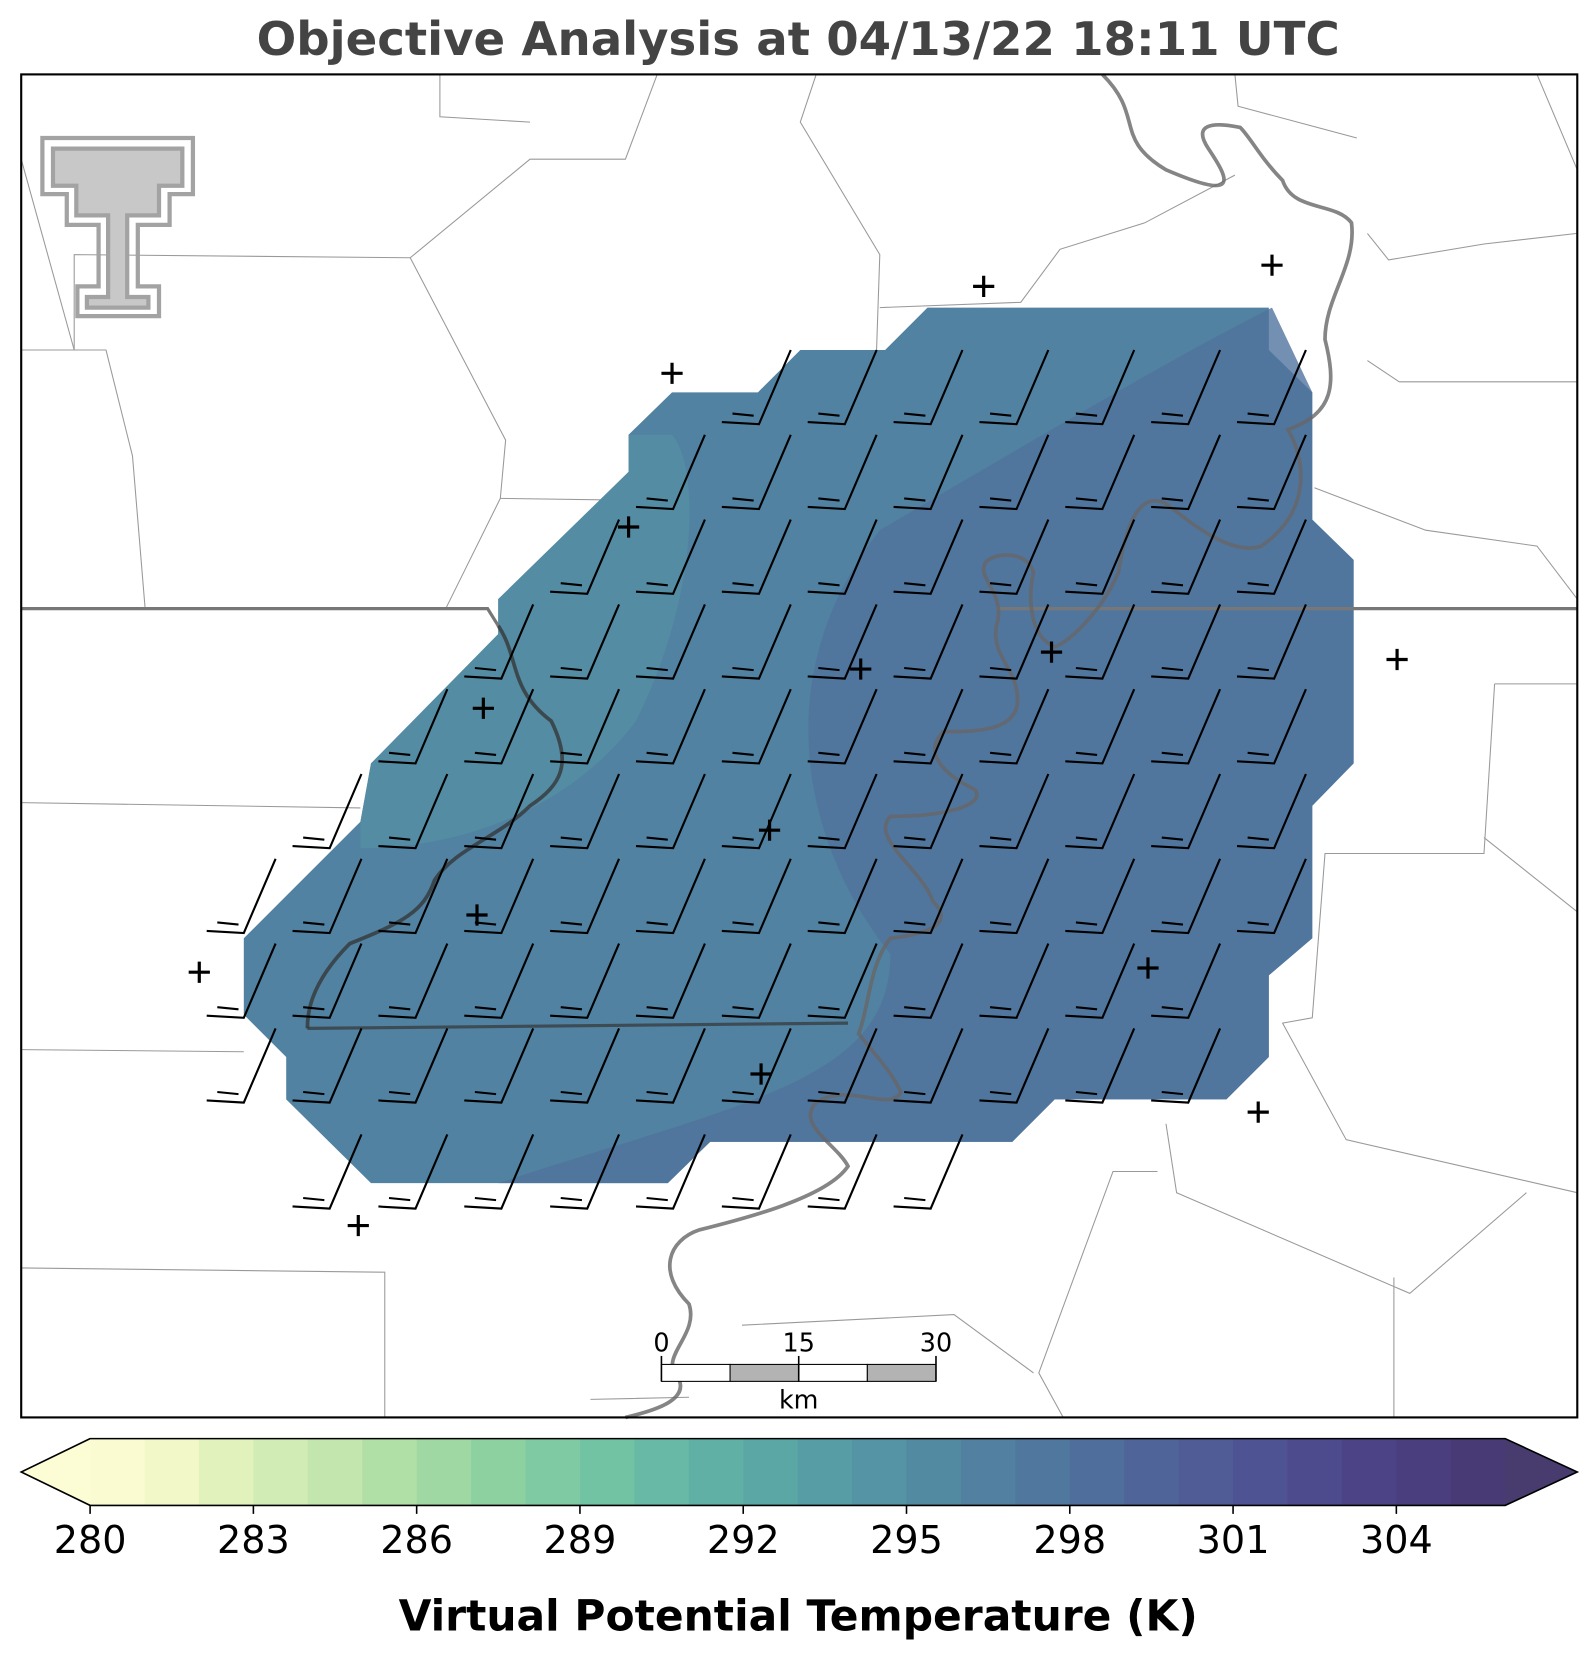  Describe the element at coordinates (743, 1540) in the screenshot. I see `colorbar-tick-label: 292` at that location.